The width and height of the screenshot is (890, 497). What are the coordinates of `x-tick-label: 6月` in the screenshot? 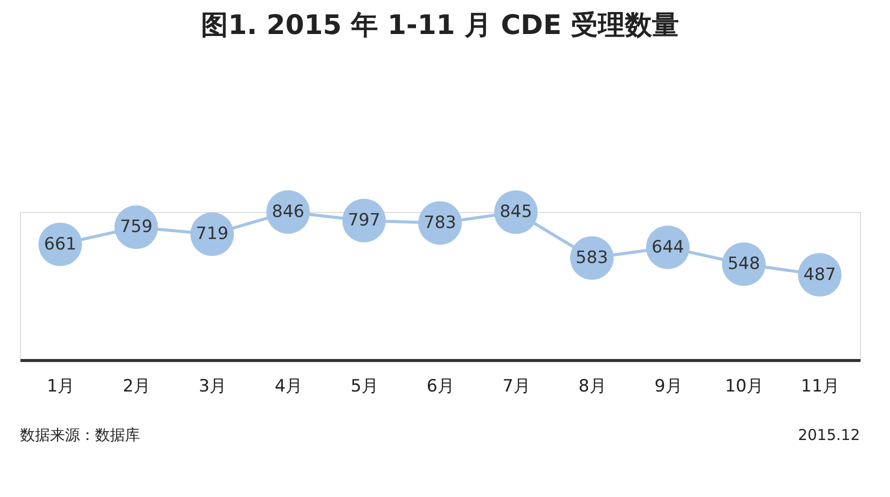 It's located at (440, 386).